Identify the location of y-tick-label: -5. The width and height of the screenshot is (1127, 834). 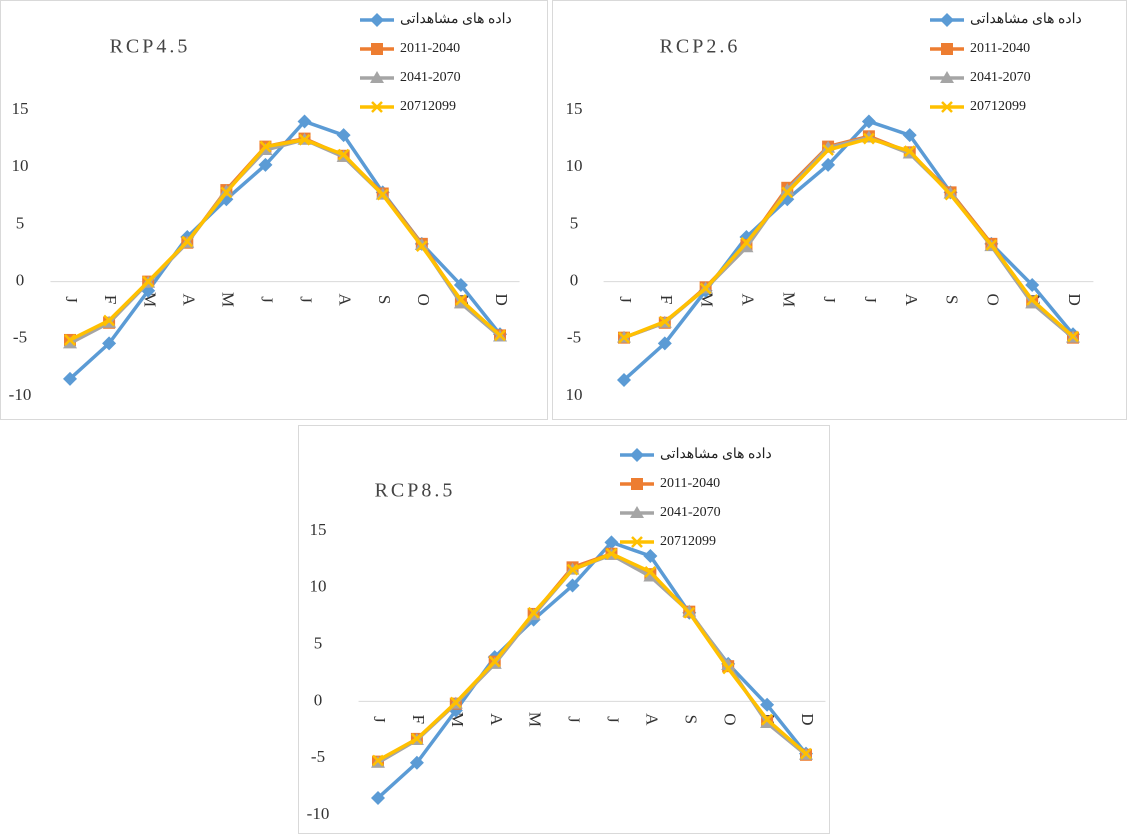
(20, 337).